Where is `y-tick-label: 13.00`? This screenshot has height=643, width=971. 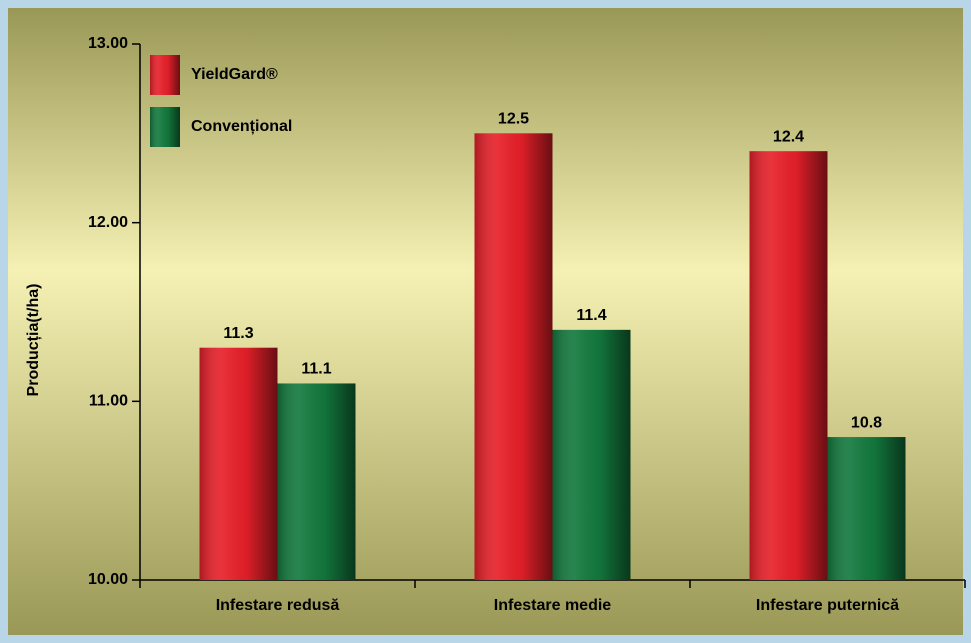 y-tick-label: 13.00 is located at coordinates (108, 43).